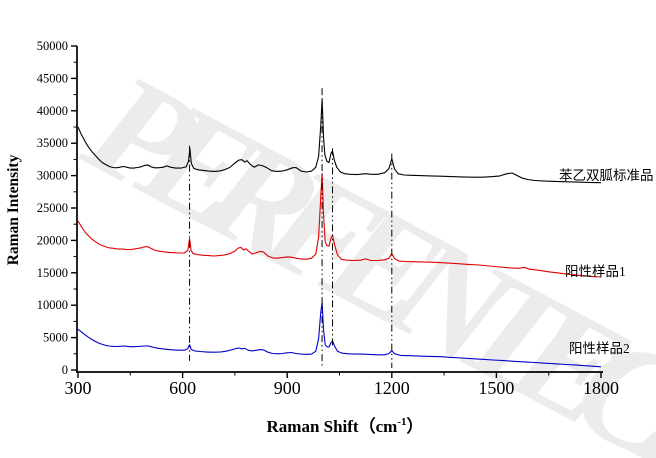 This screenshot has width=656, height=458. I want to click on y-tick-label: 15000, so click(52, 273).